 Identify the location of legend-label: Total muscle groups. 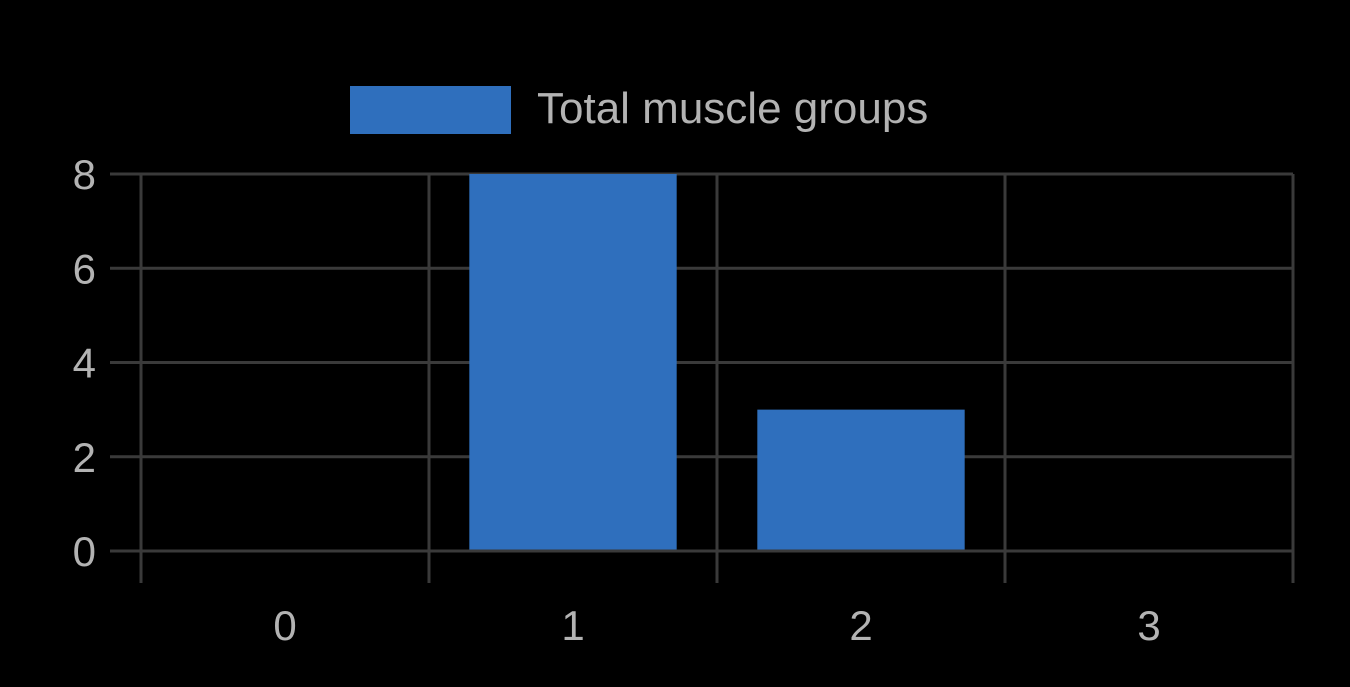
(732, 108).